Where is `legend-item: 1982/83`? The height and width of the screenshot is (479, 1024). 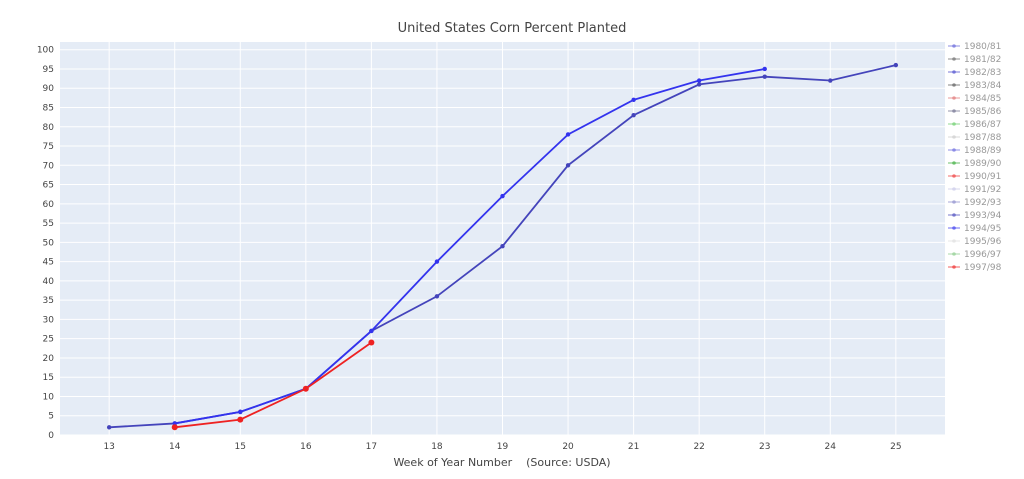 legend-item: 1982/83 is located at coordinates (974, 73).